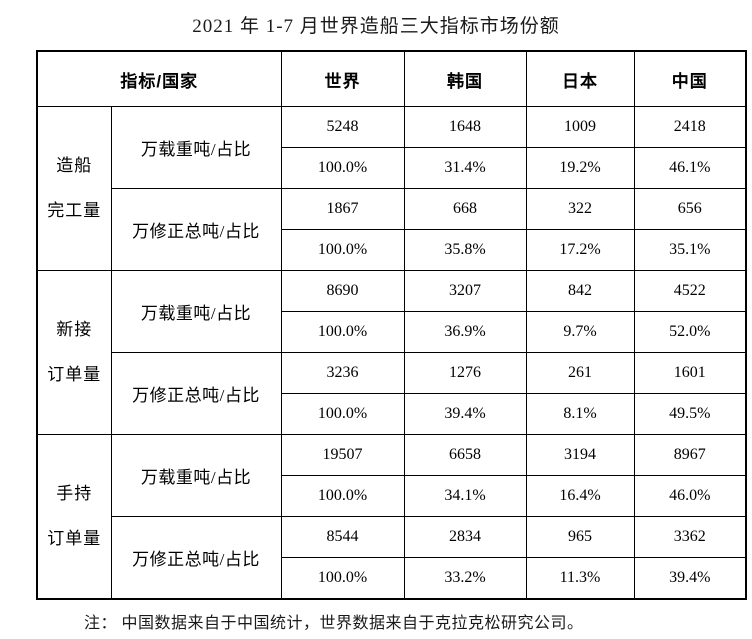 This screenshot has width=752, height=639. Describe the element at coordinates (342, 291) in the screenshot. I see `value-cell: 8690` at that location.